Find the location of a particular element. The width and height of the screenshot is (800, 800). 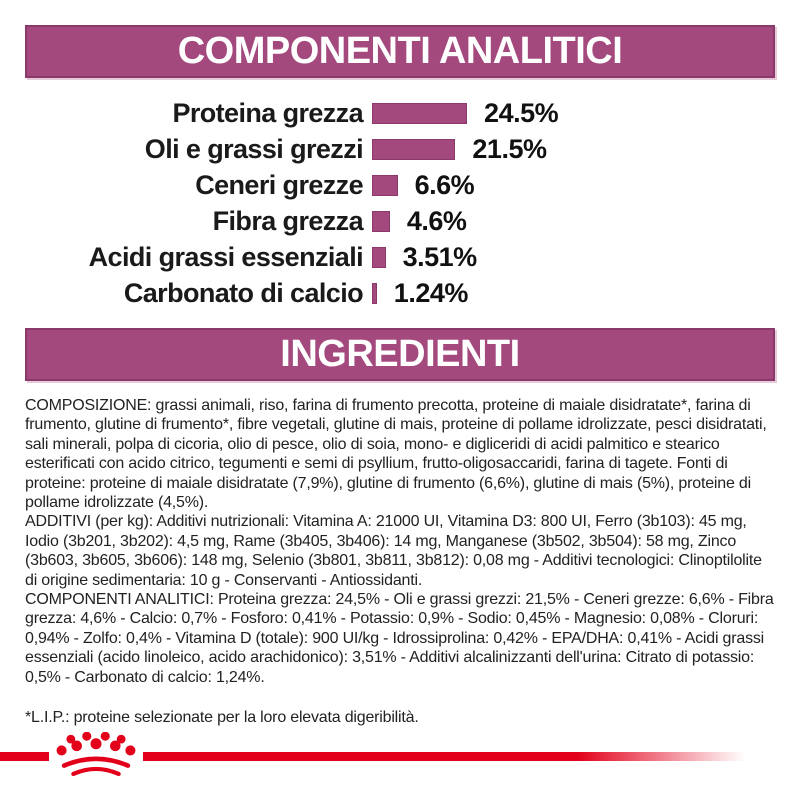

chart-value: 4.6% is located at coordinates (436, 220).